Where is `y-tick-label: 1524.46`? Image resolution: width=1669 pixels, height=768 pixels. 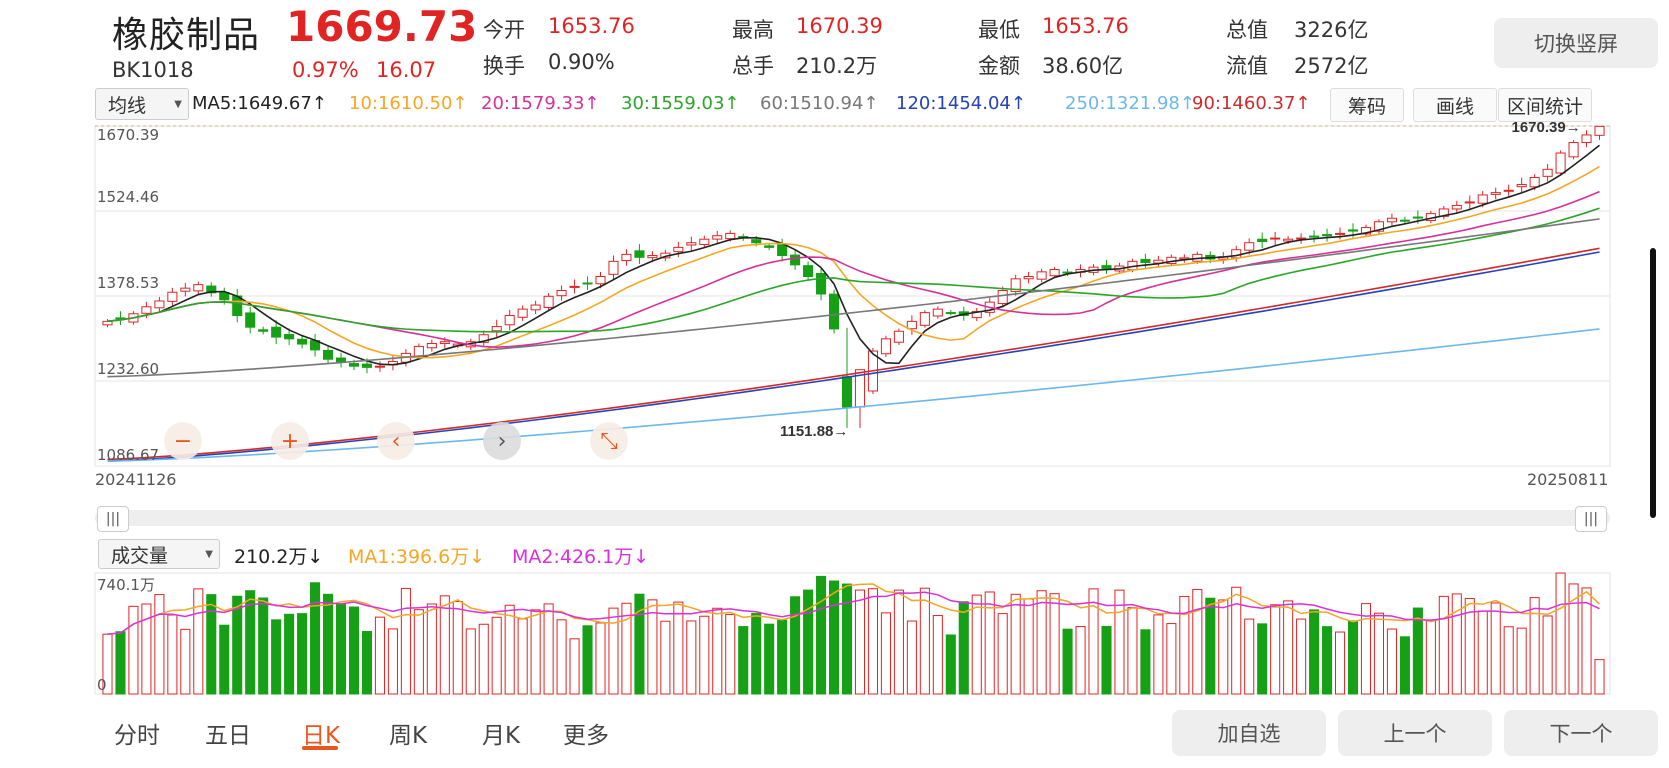
y-tick-label: 1524.46 is located at coordinates (128, 197).